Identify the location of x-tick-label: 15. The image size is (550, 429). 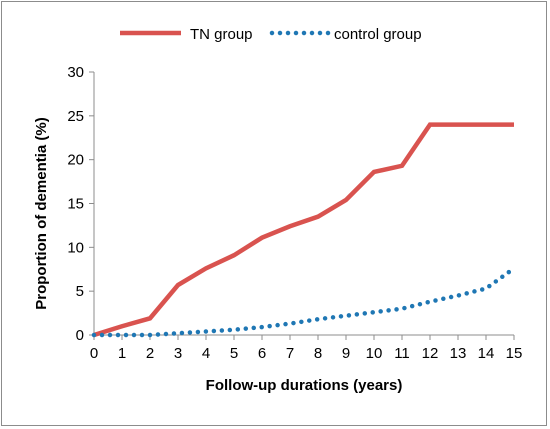
(514, 353).